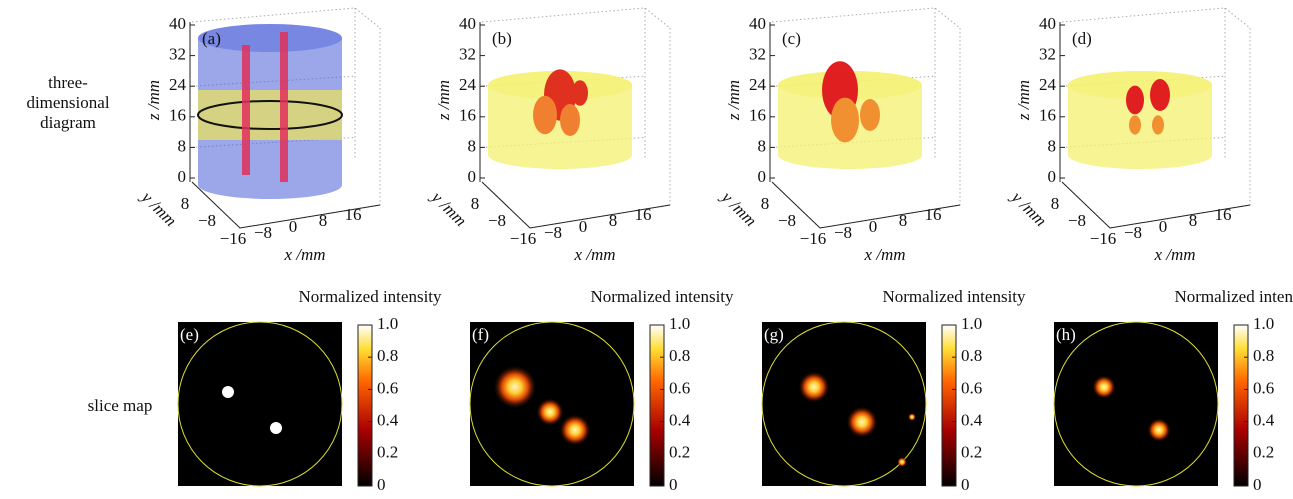 This screenshot has width=1293, height=499. Describe the element at coordinates (68, 122) in the screenshot. I see `row-label: diagram` at that location.